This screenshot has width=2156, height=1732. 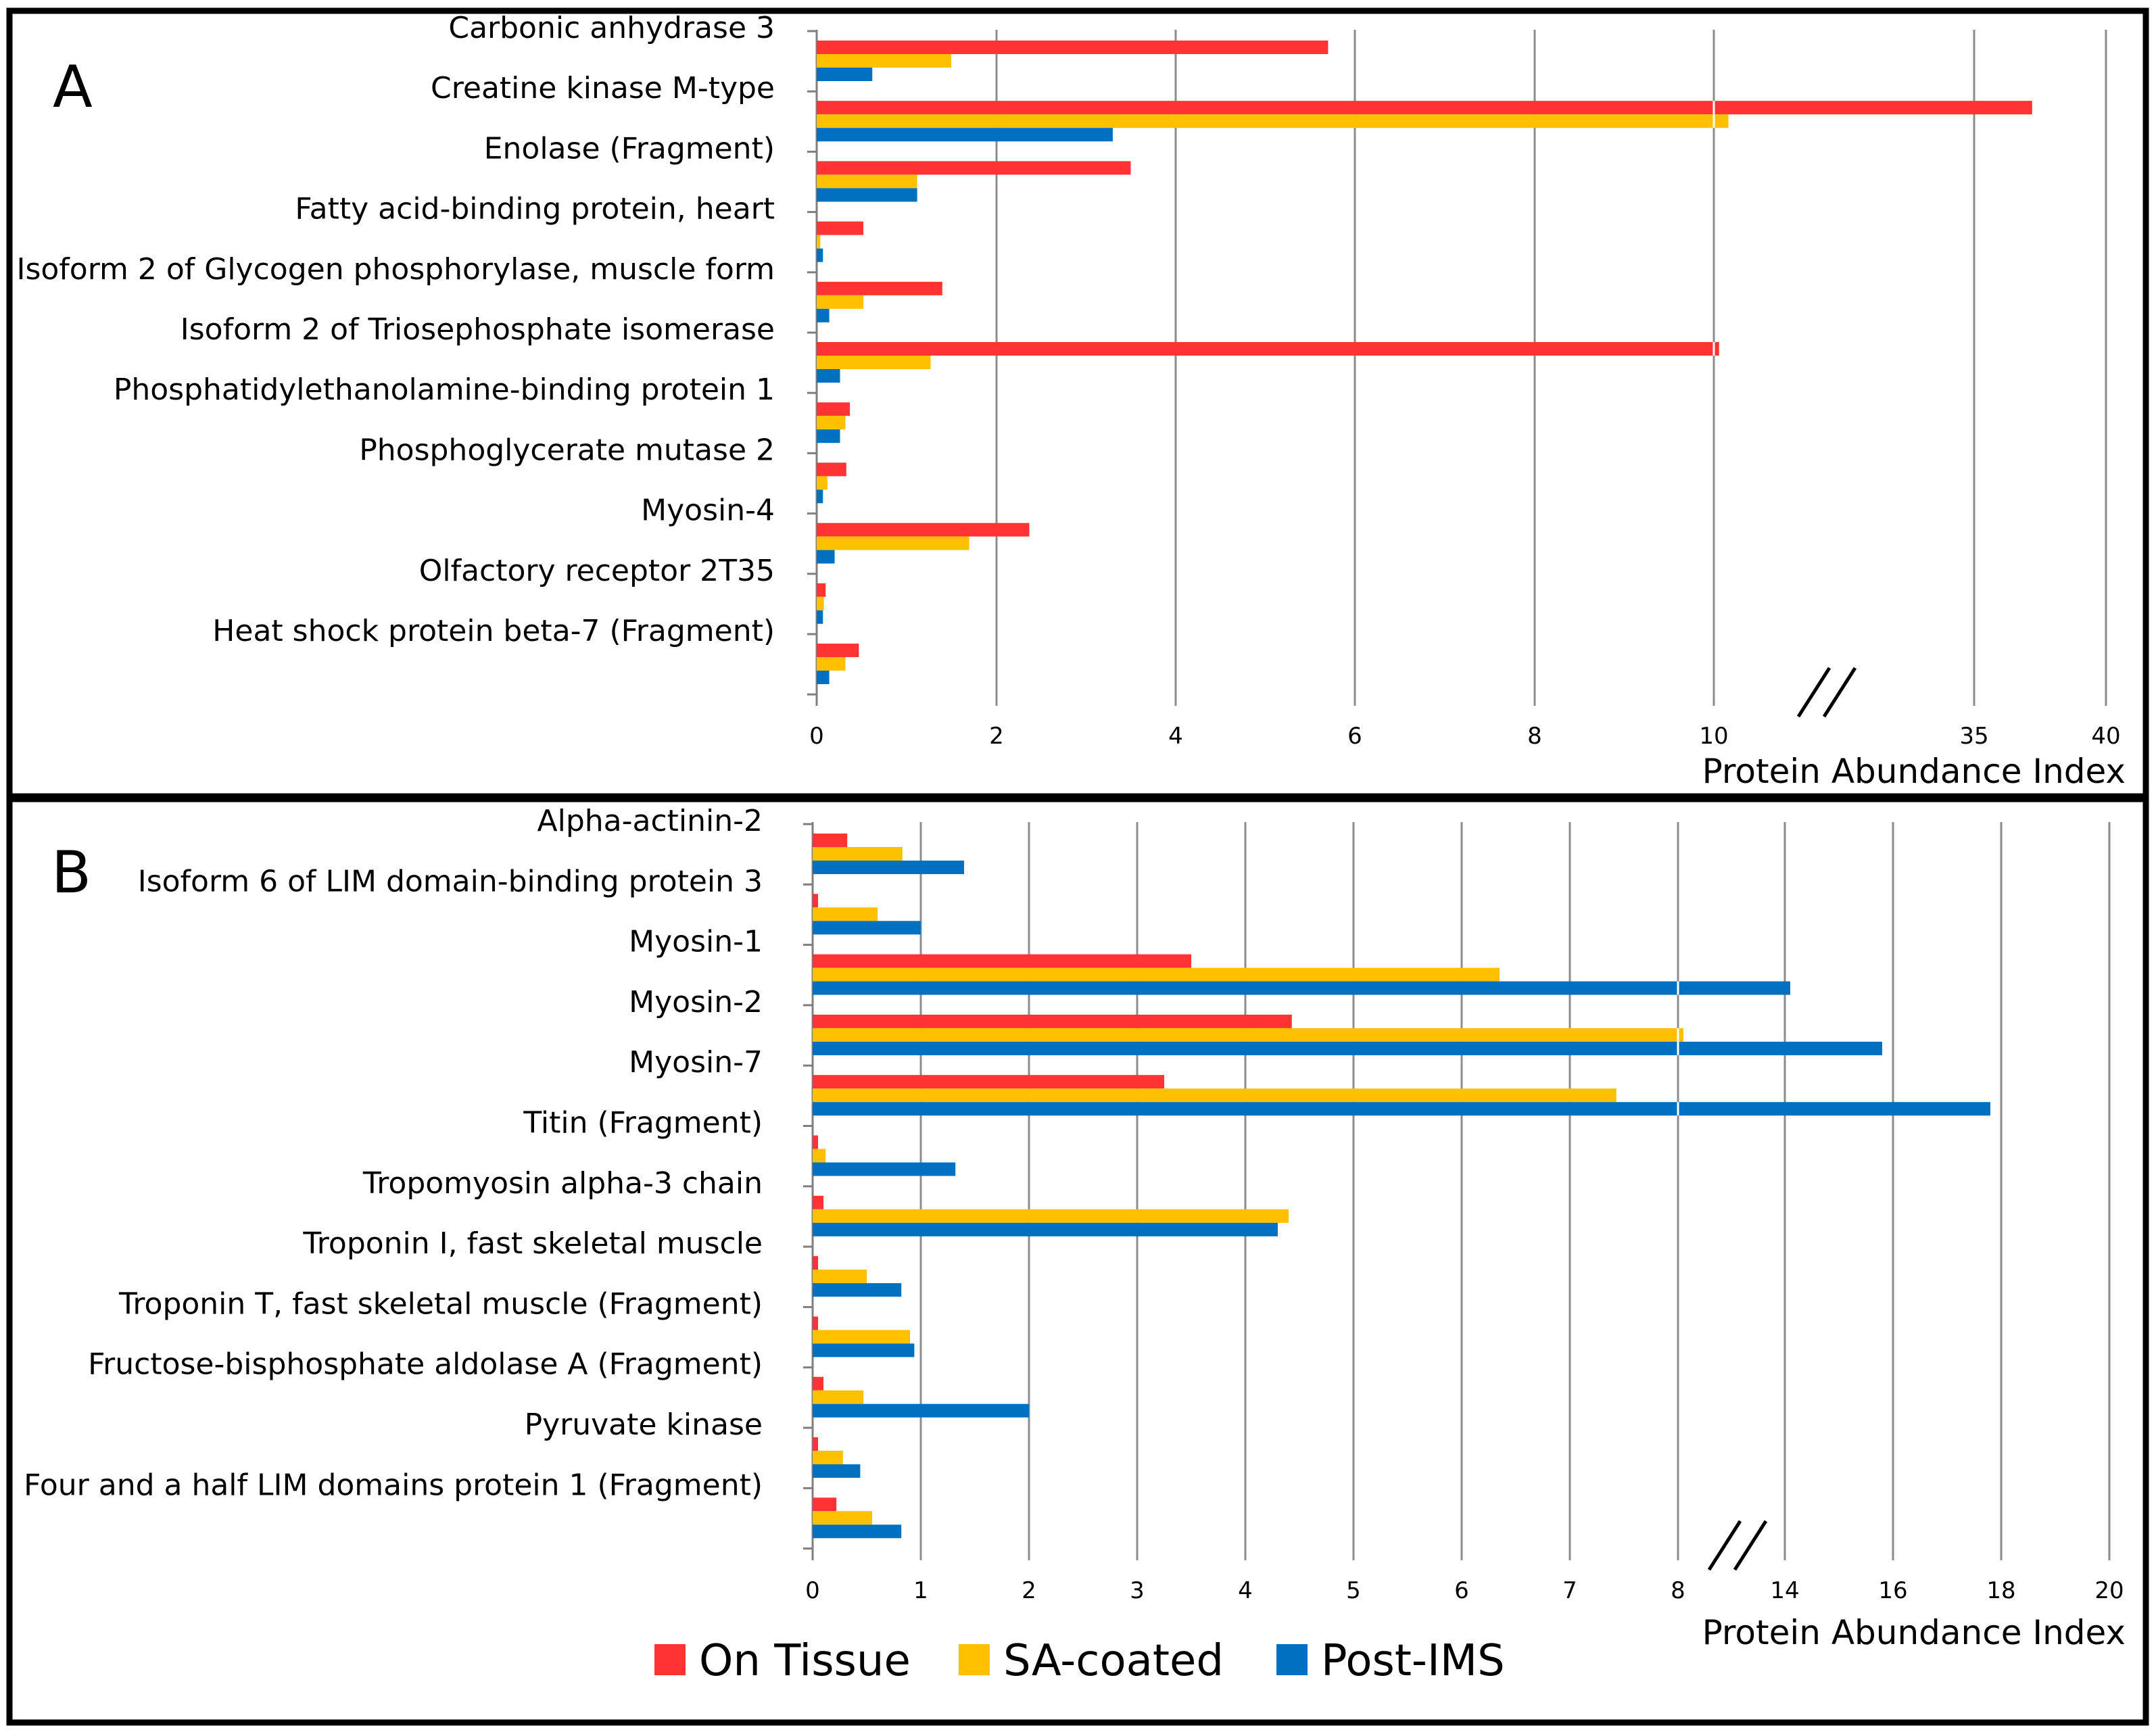 What do you see at coordinates (1045, 1229) in the screenshot?
I see `bar-post-ims-tropomyosin-alpha-3-chain` at bounding box center [1045, 1229].